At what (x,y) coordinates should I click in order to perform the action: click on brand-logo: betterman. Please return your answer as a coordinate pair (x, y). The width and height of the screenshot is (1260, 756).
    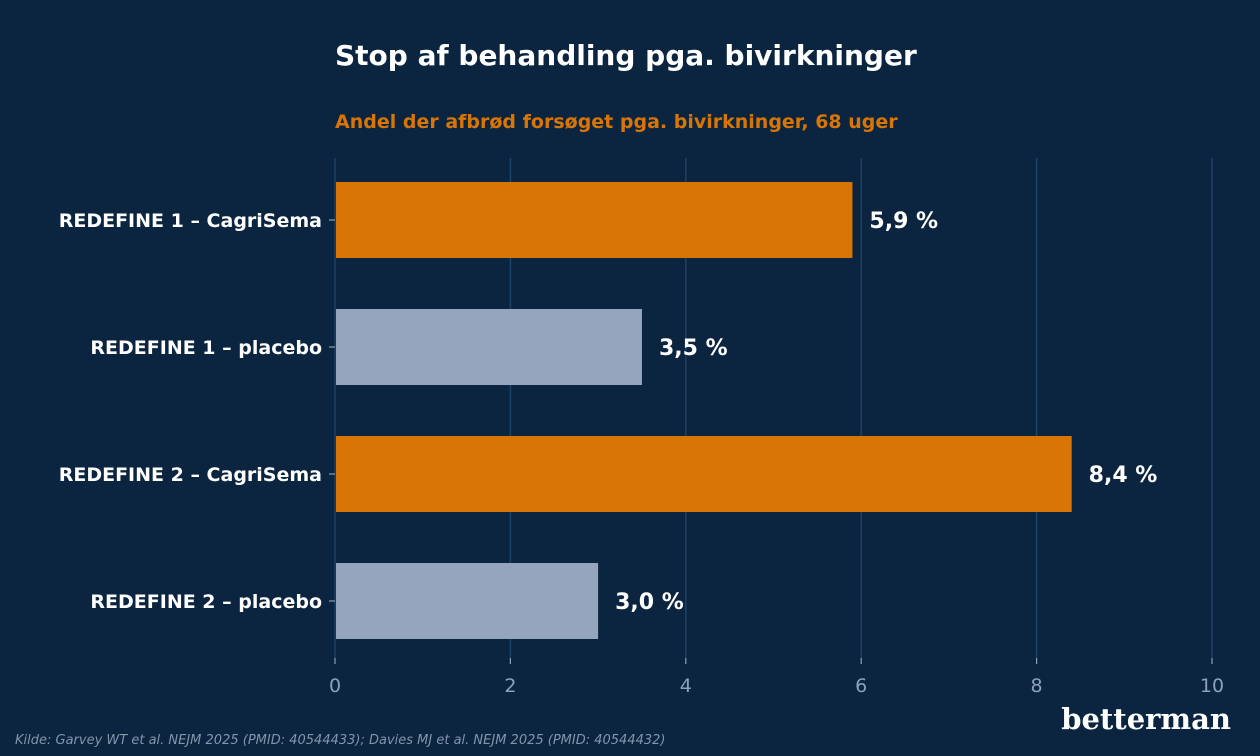
    Looking at the image, I should click on (1146, 719).